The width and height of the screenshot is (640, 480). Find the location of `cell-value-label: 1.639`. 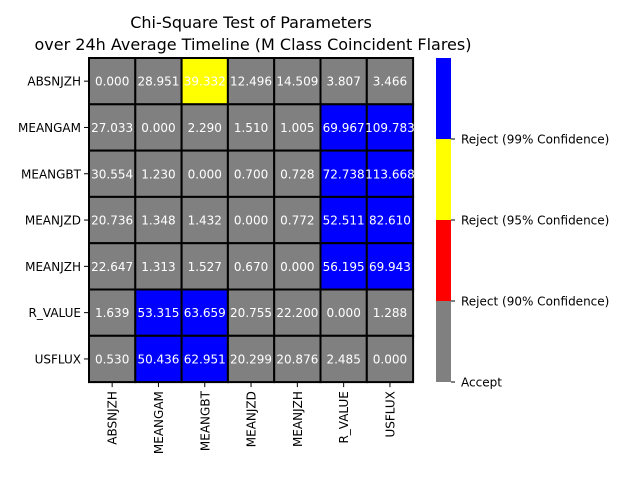

cell-value-label: 1.639 is located at coordinates (112, 313).